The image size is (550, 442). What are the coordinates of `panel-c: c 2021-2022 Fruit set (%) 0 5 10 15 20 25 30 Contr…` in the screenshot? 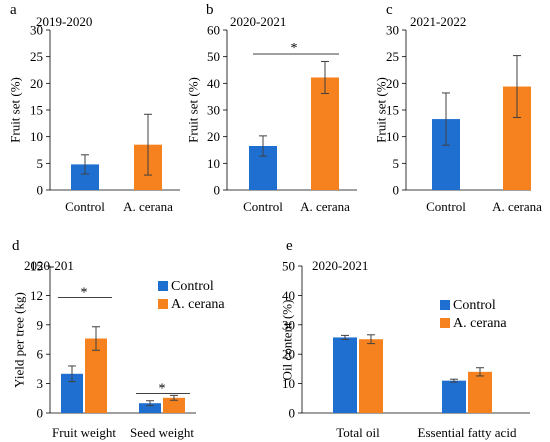 It's located at (458, 108).